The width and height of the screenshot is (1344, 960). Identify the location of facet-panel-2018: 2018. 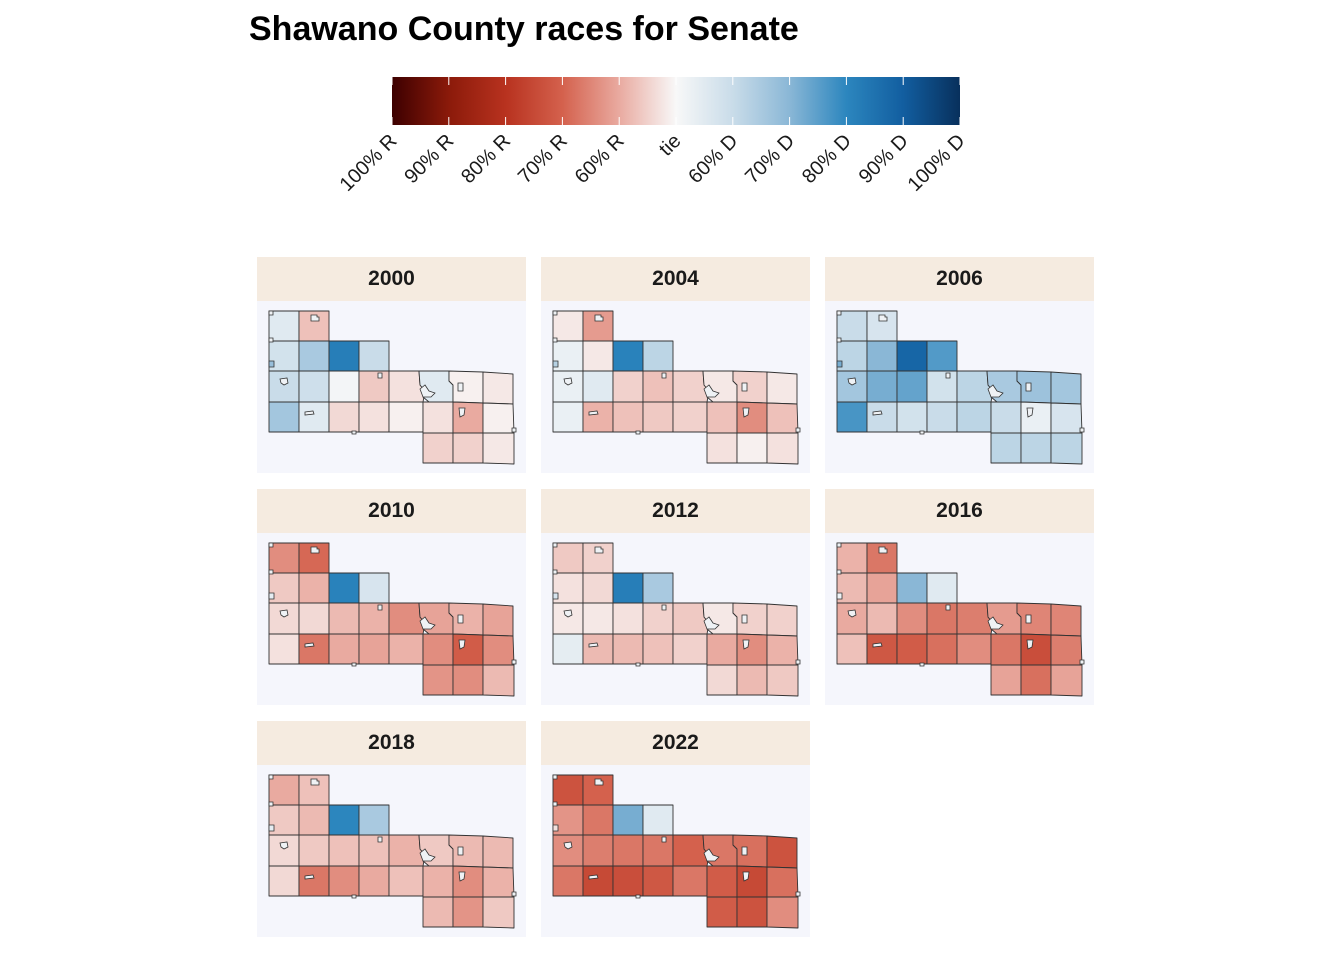
(391, 829).